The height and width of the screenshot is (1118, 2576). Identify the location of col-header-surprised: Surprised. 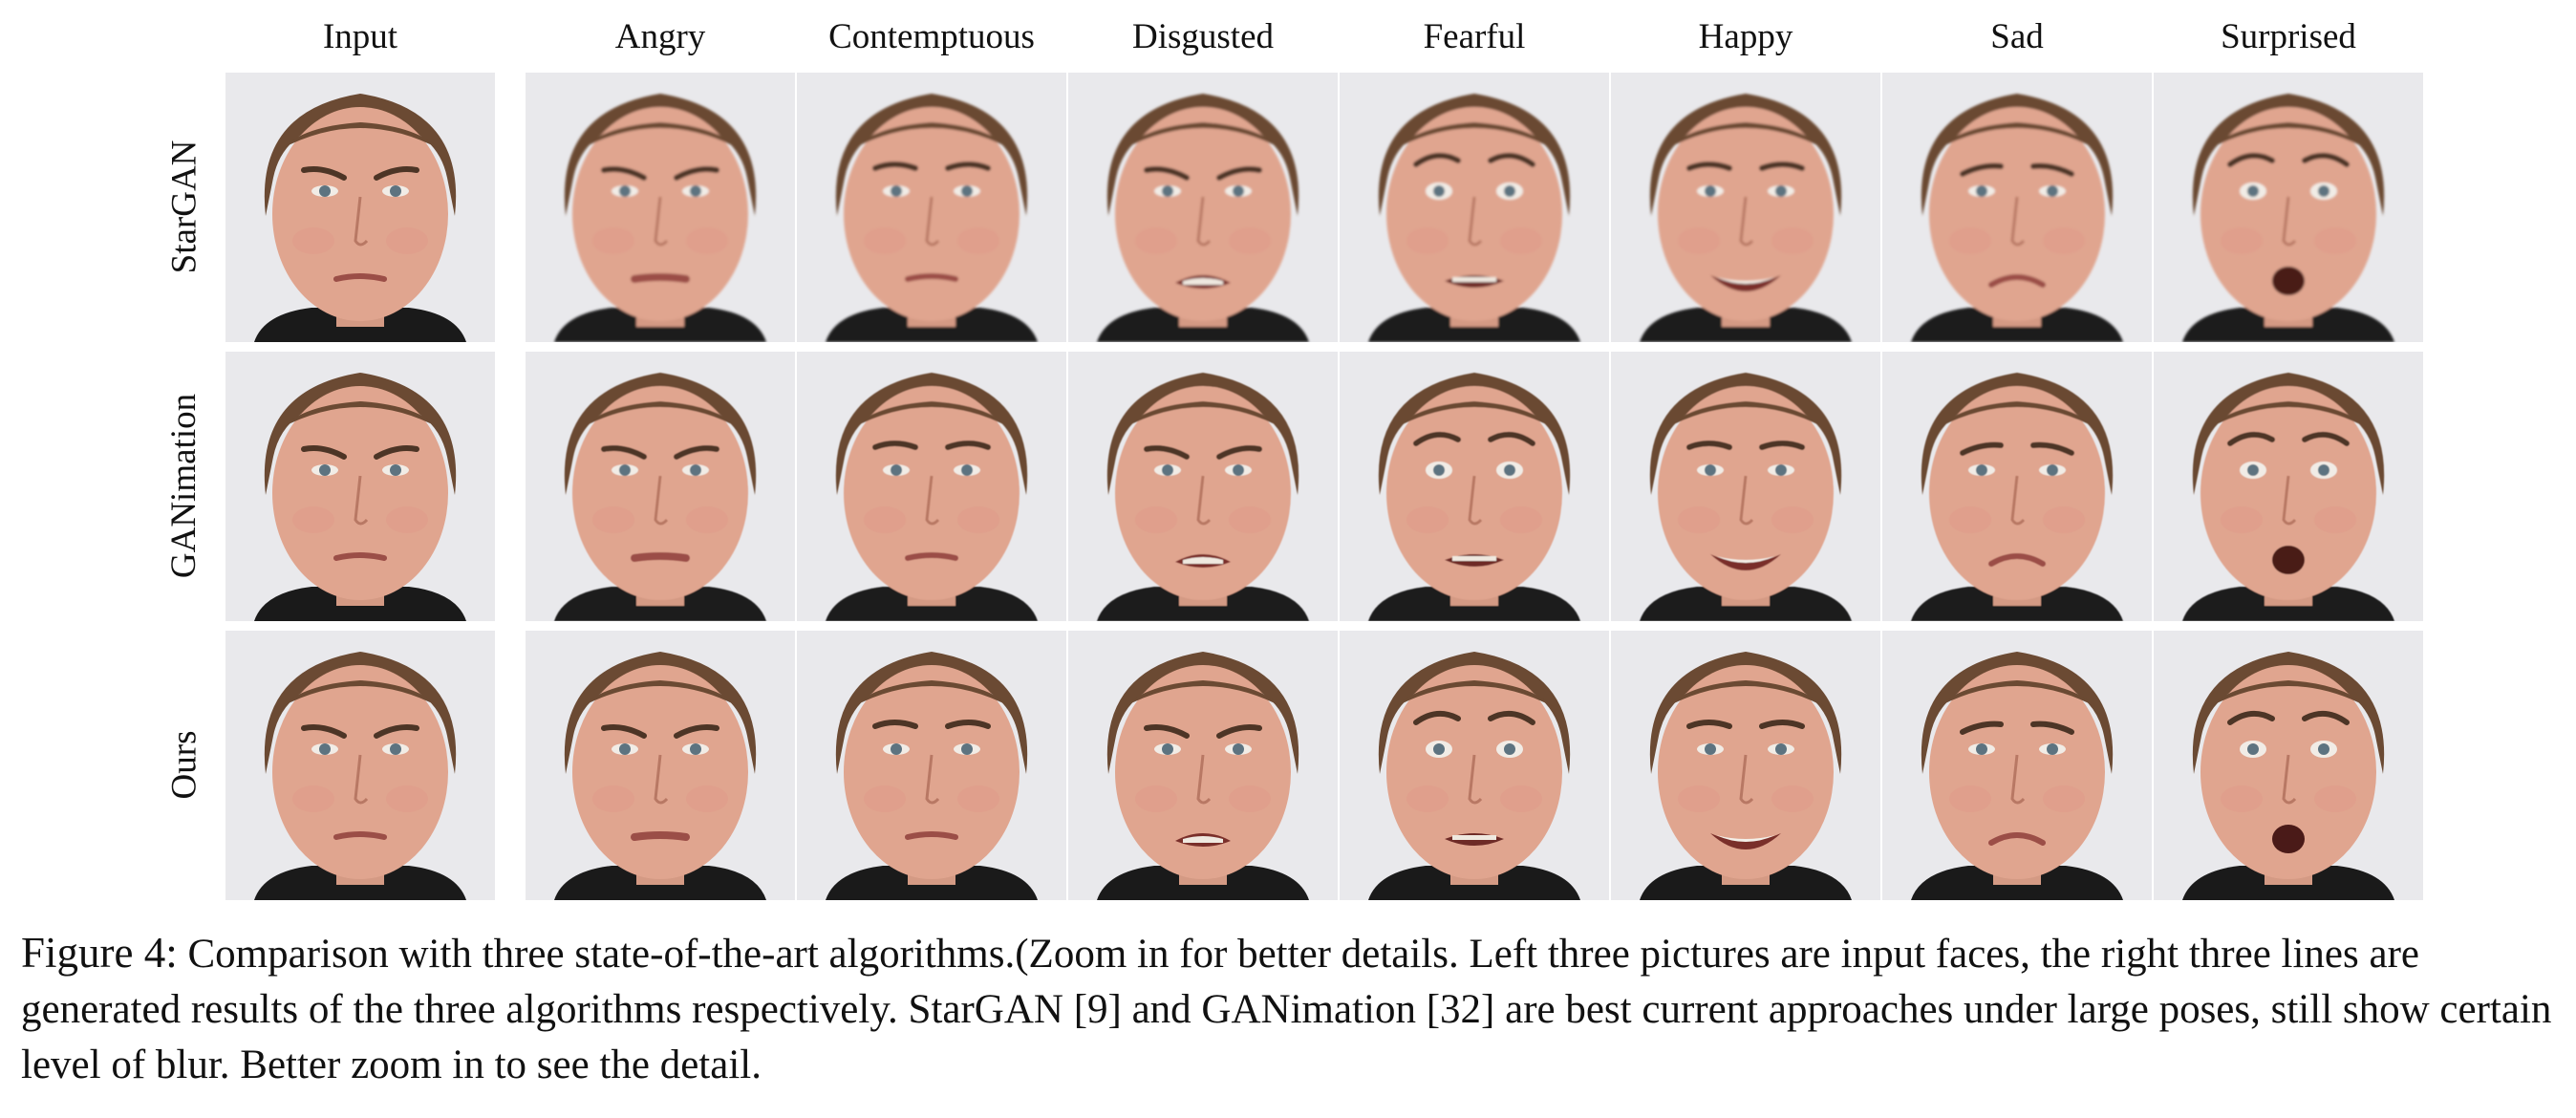
(2288, 37).